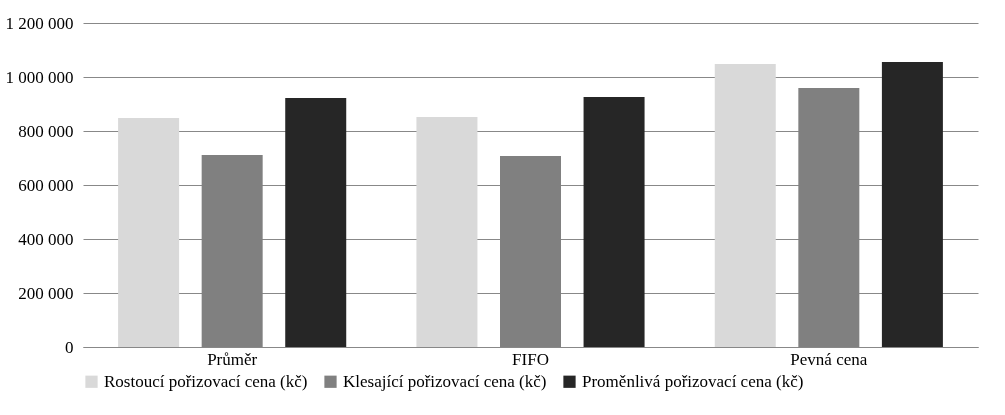 The image size is (1005, 415). Describe the element at coordinates (232, 359) in the screenshot. I see `x-tick-label: Průměr` at that location.